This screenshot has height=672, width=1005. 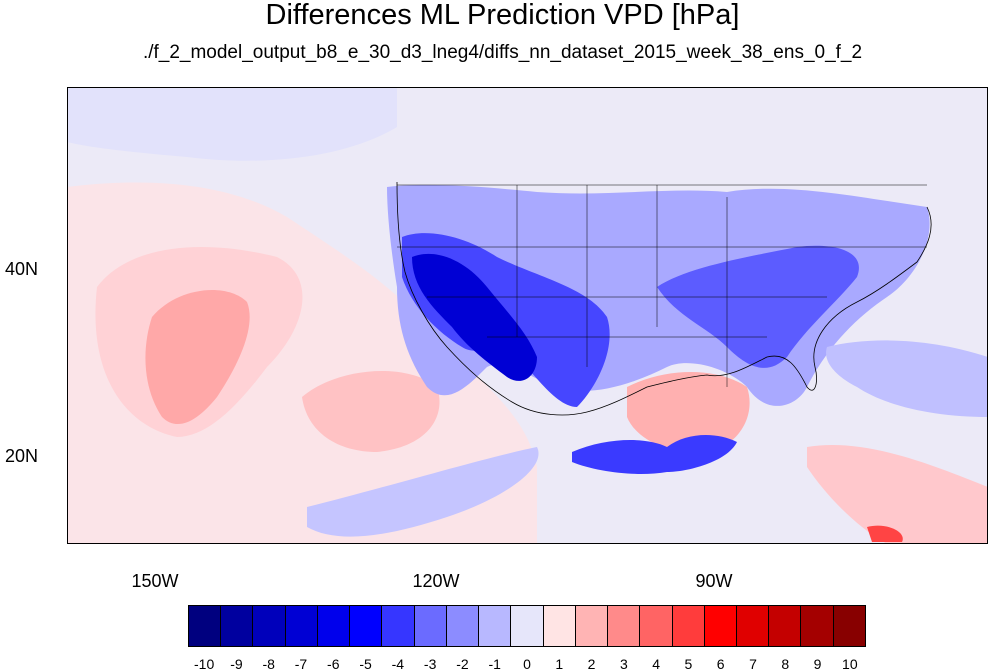 What do you see at coordinates (753, 664) in the screenshot?
I see `colorbar-label: 7` at bounding box center [753, 664].